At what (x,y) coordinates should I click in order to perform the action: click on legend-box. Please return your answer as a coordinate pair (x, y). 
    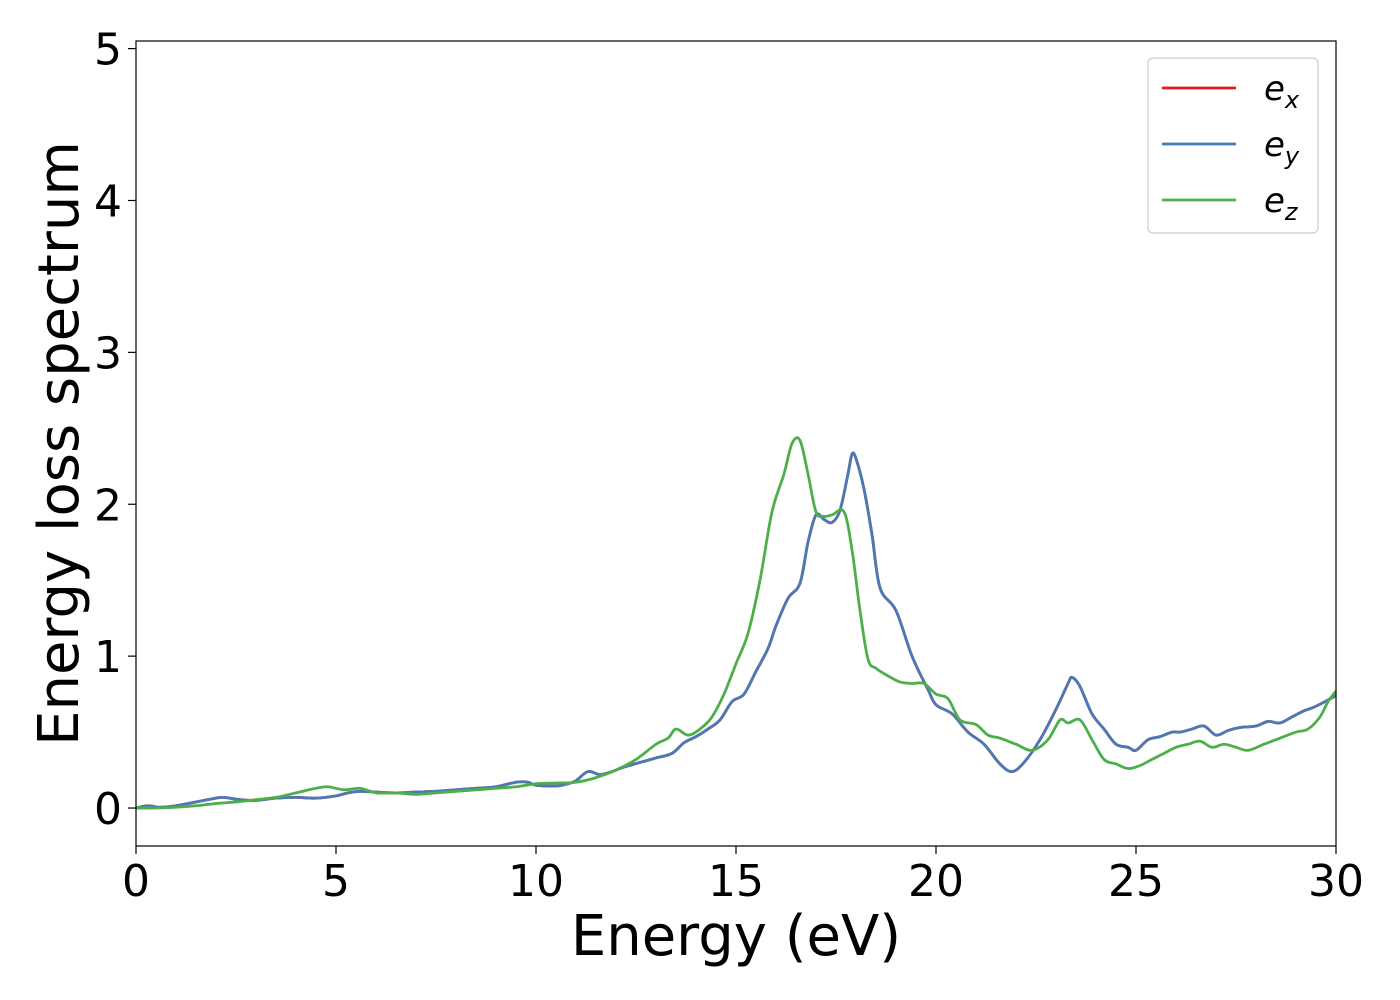
    Looking at the image, I should click on (1233, 145).